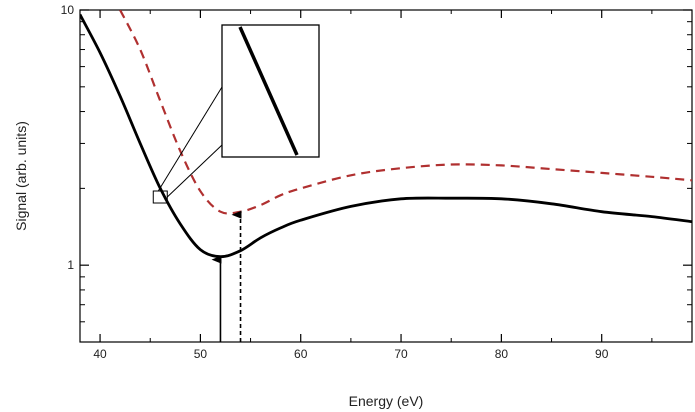 The height and width of the screenshot is (412, 695). I want to click on x-tick-label: 60, so click(301, 354).